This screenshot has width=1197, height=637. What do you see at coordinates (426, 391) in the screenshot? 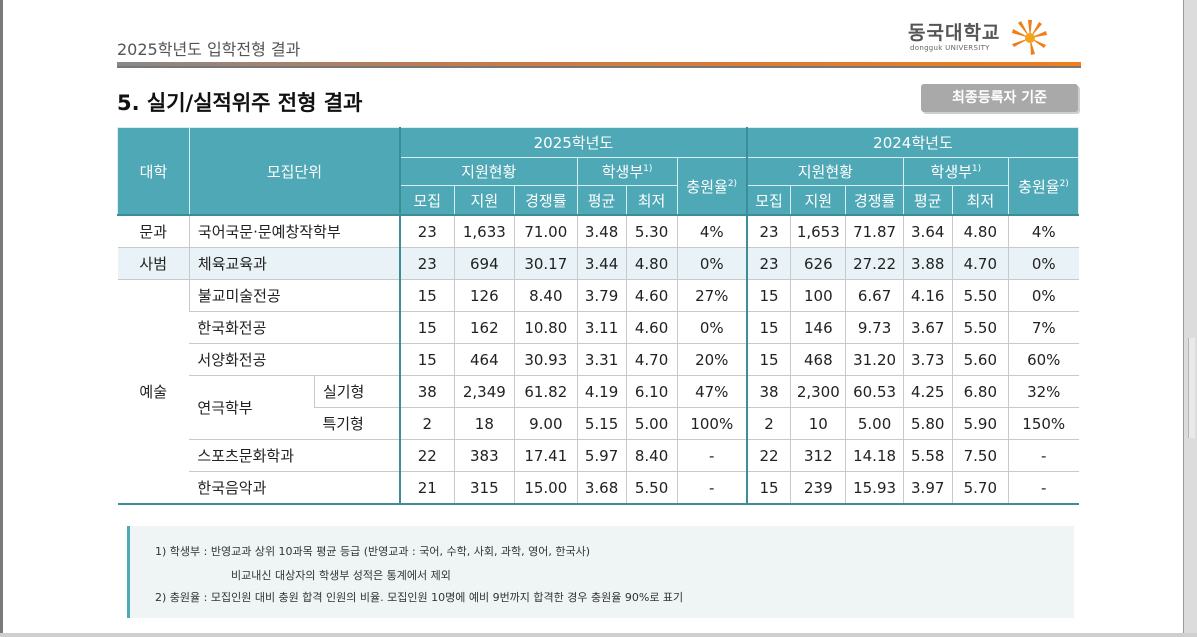
I see `recruit-2025-cell: 38` at bounding box center [426, 391].